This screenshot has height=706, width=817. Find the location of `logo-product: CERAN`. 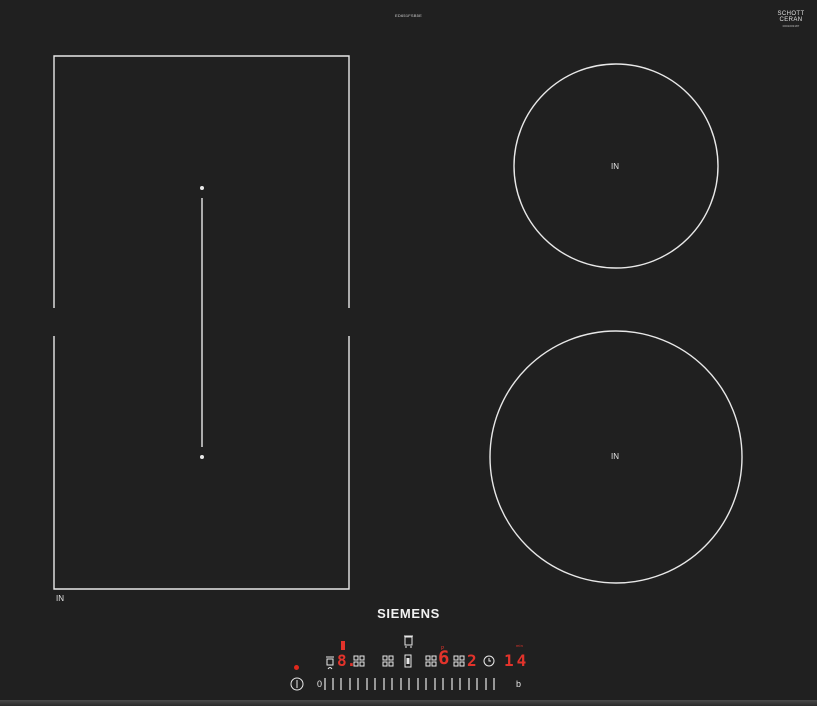

logo-product: CERAN is located at coordinates (791, 20).